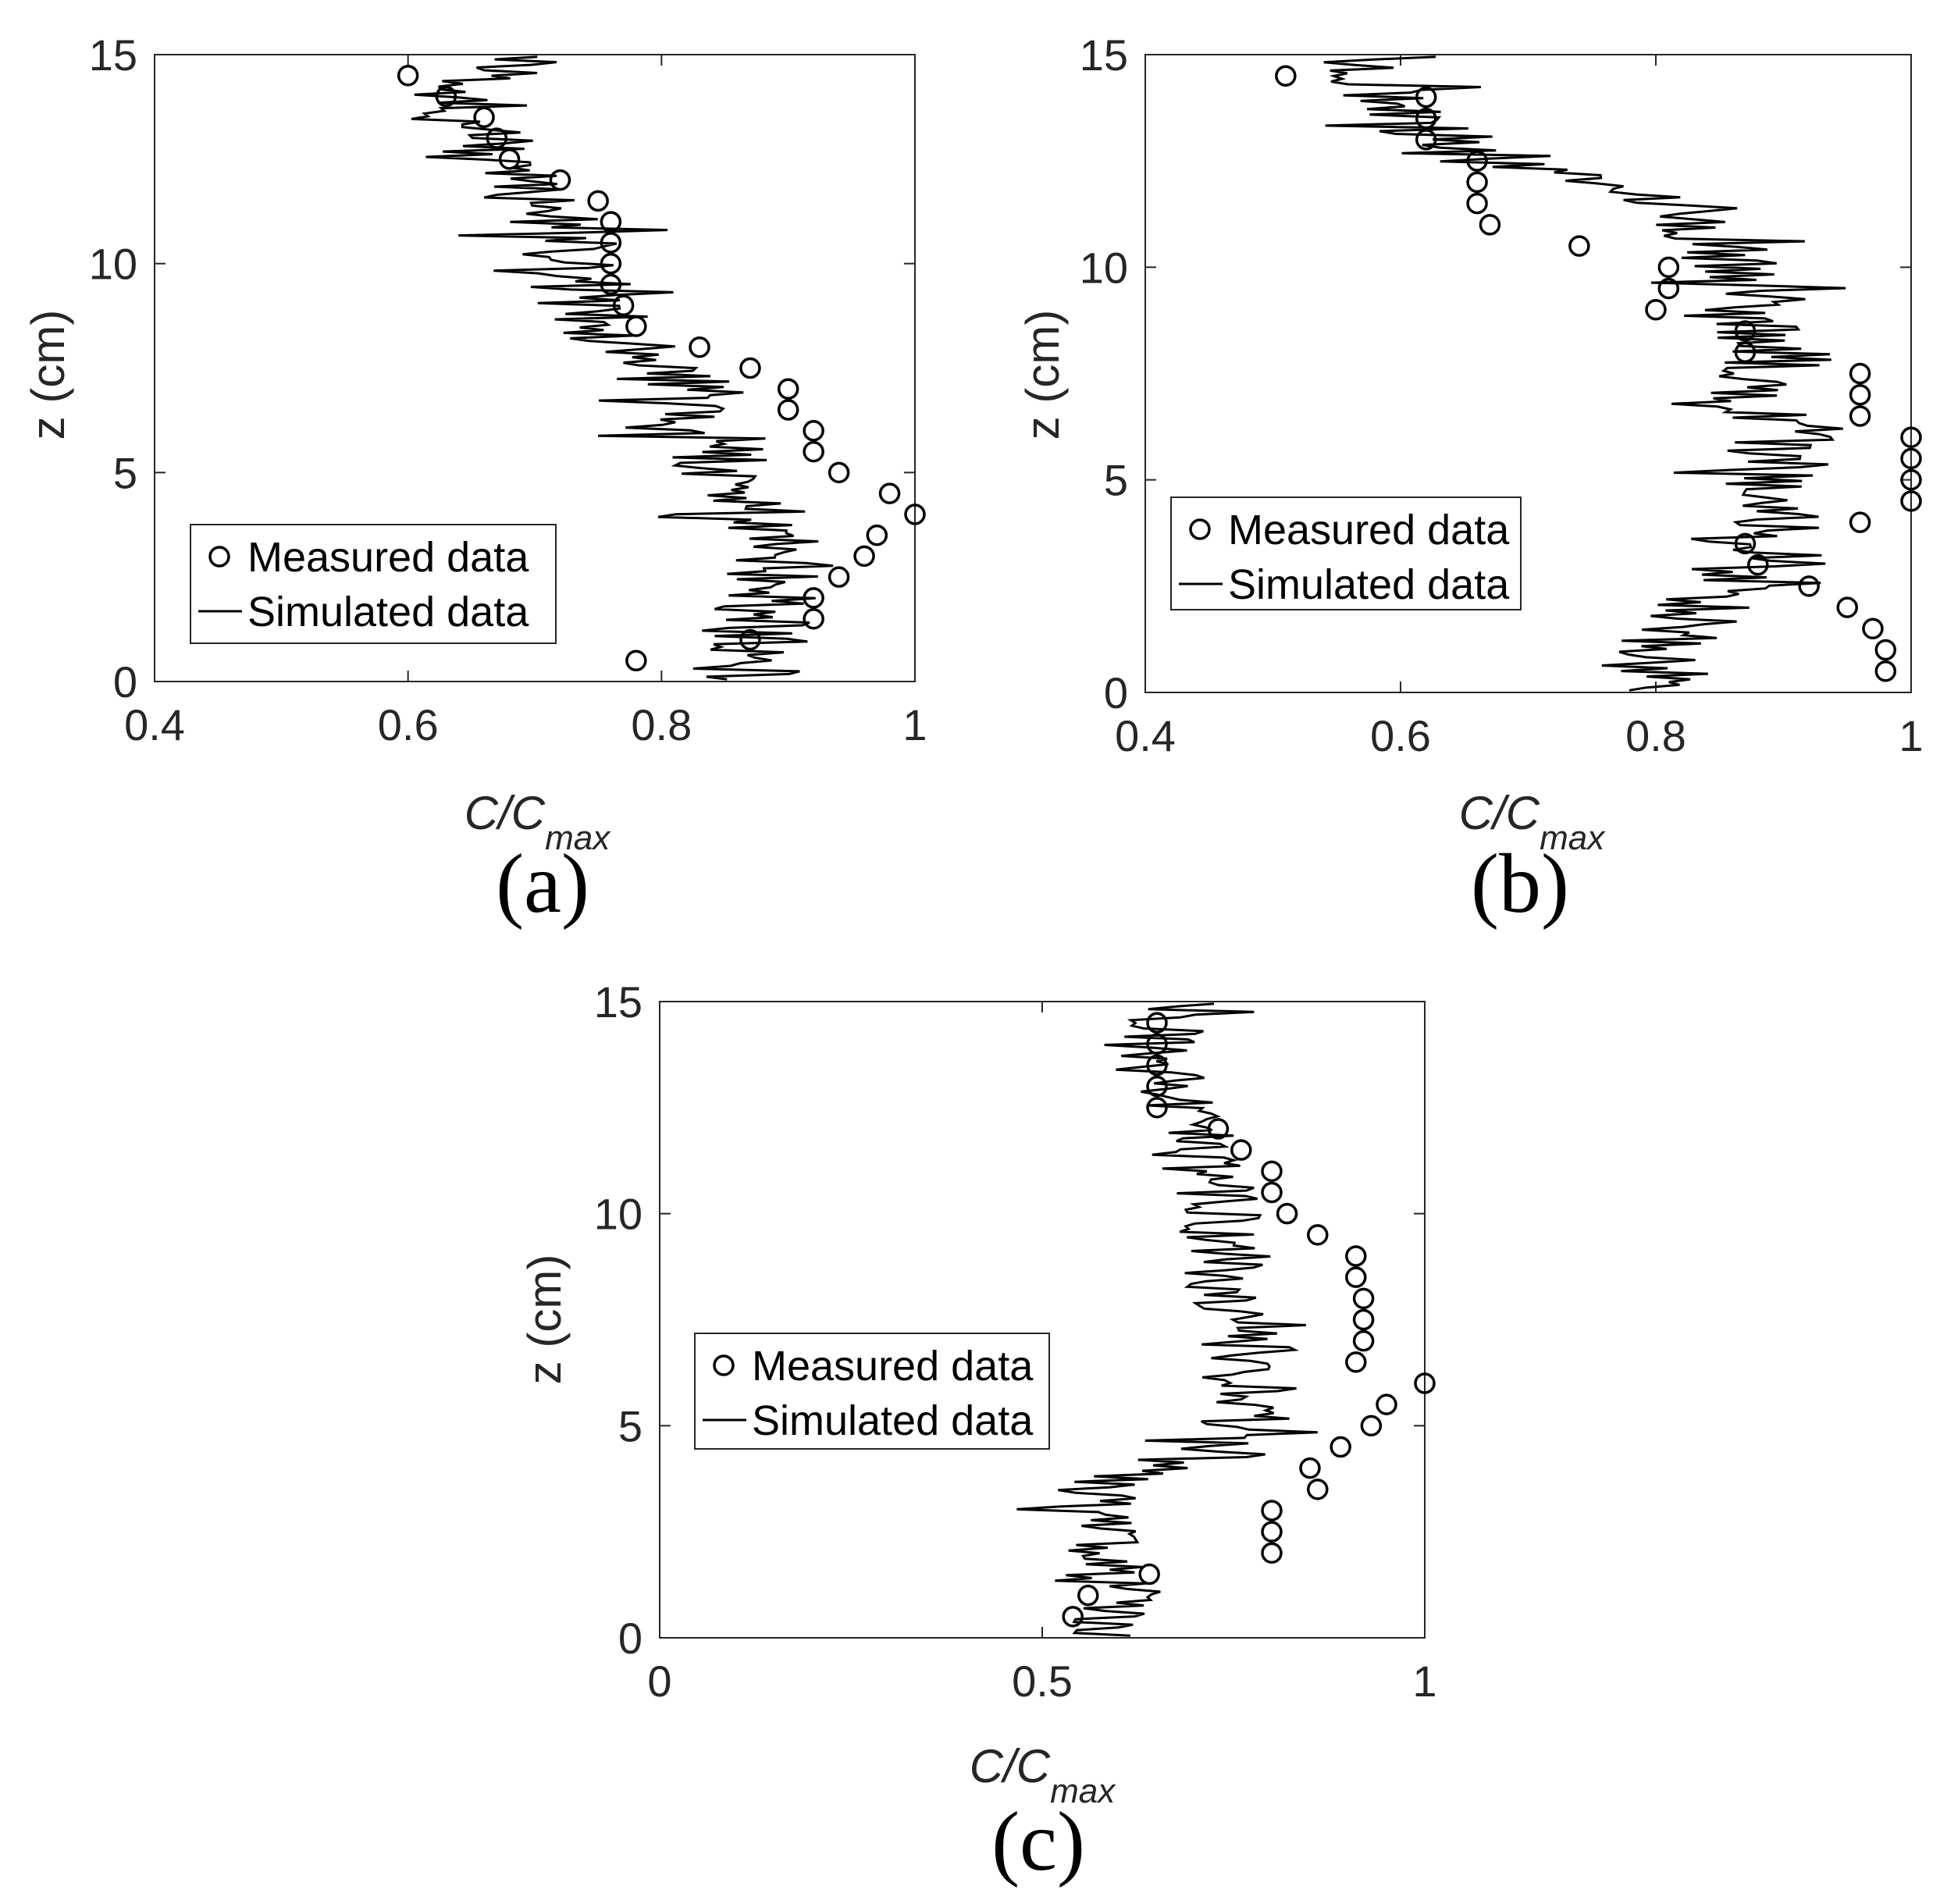 The height and width of the screenshot is (1904, 1940). Describe the element at coordinates (1104, 55) in the screenshot. I see `y-tick-label: 15` at that location.